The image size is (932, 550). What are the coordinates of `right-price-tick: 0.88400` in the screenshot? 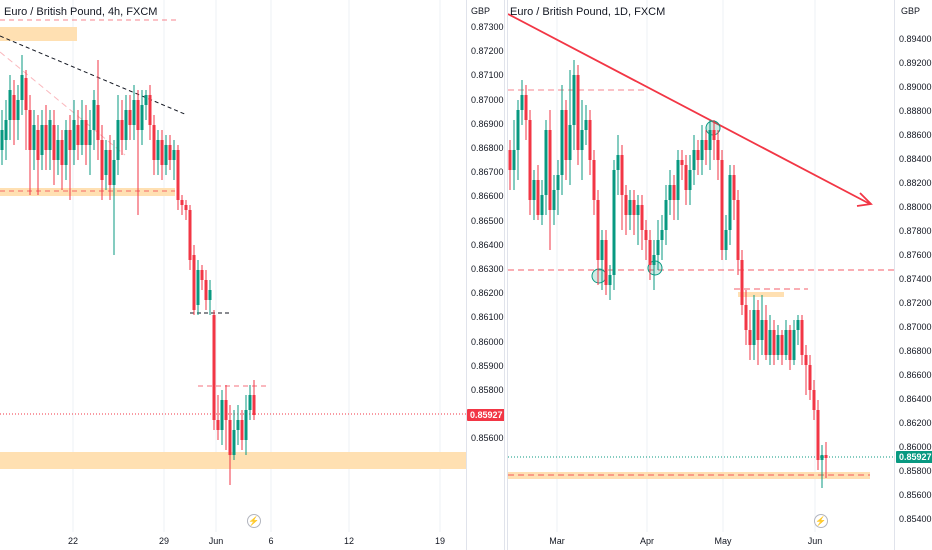 It's located at (915, 159).